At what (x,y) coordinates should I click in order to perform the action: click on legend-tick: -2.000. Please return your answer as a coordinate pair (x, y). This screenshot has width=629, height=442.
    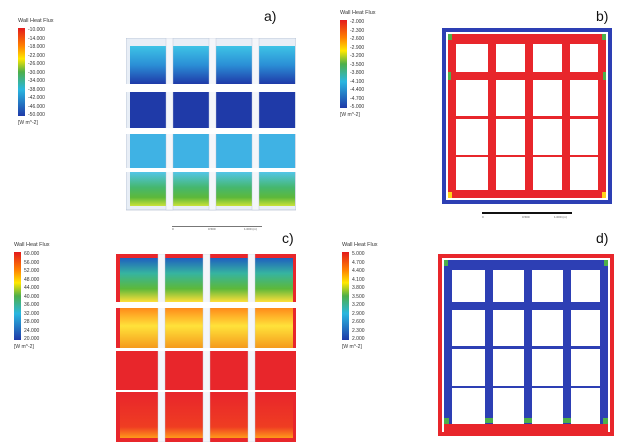
    Looking at the image, I should click on (357, 22).